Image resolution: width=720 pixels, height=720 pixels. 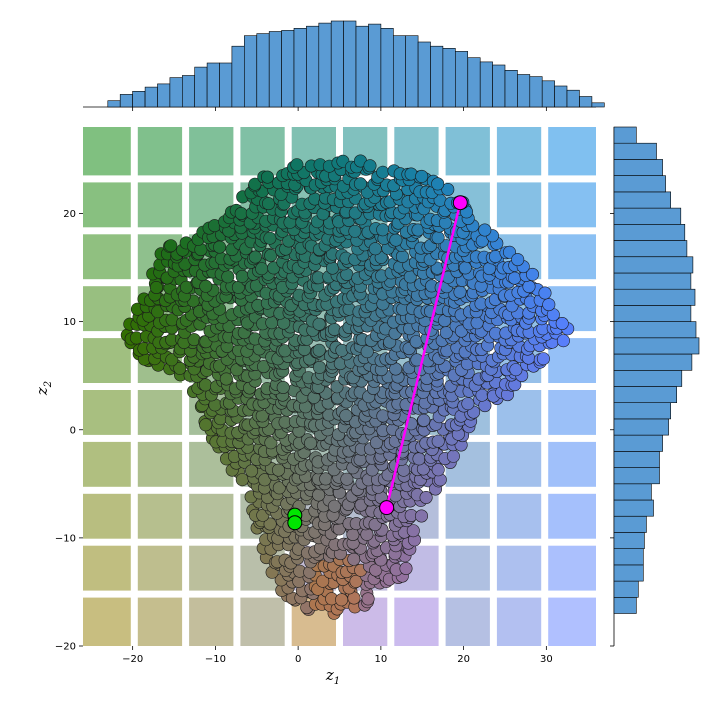 I want to click on x-axis-label: z1, so click(x=332, y=676).